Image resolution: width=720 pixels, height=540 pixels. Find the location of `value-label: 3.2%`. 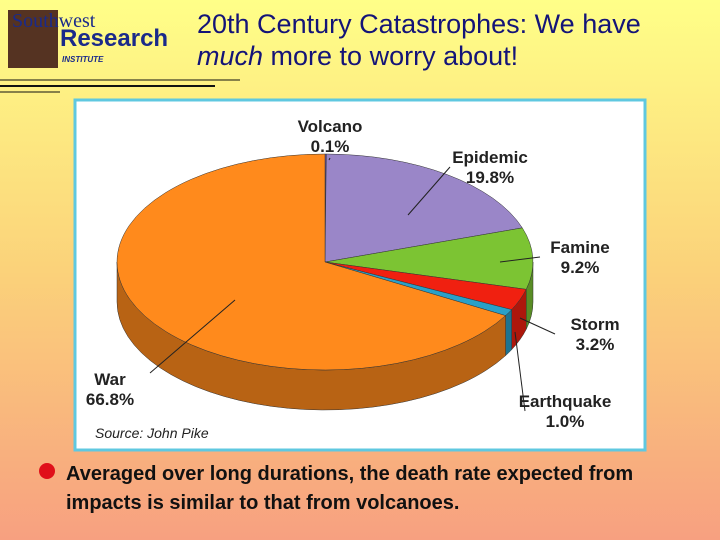

value-label: 3.2% is located at coordinates (595, 344).